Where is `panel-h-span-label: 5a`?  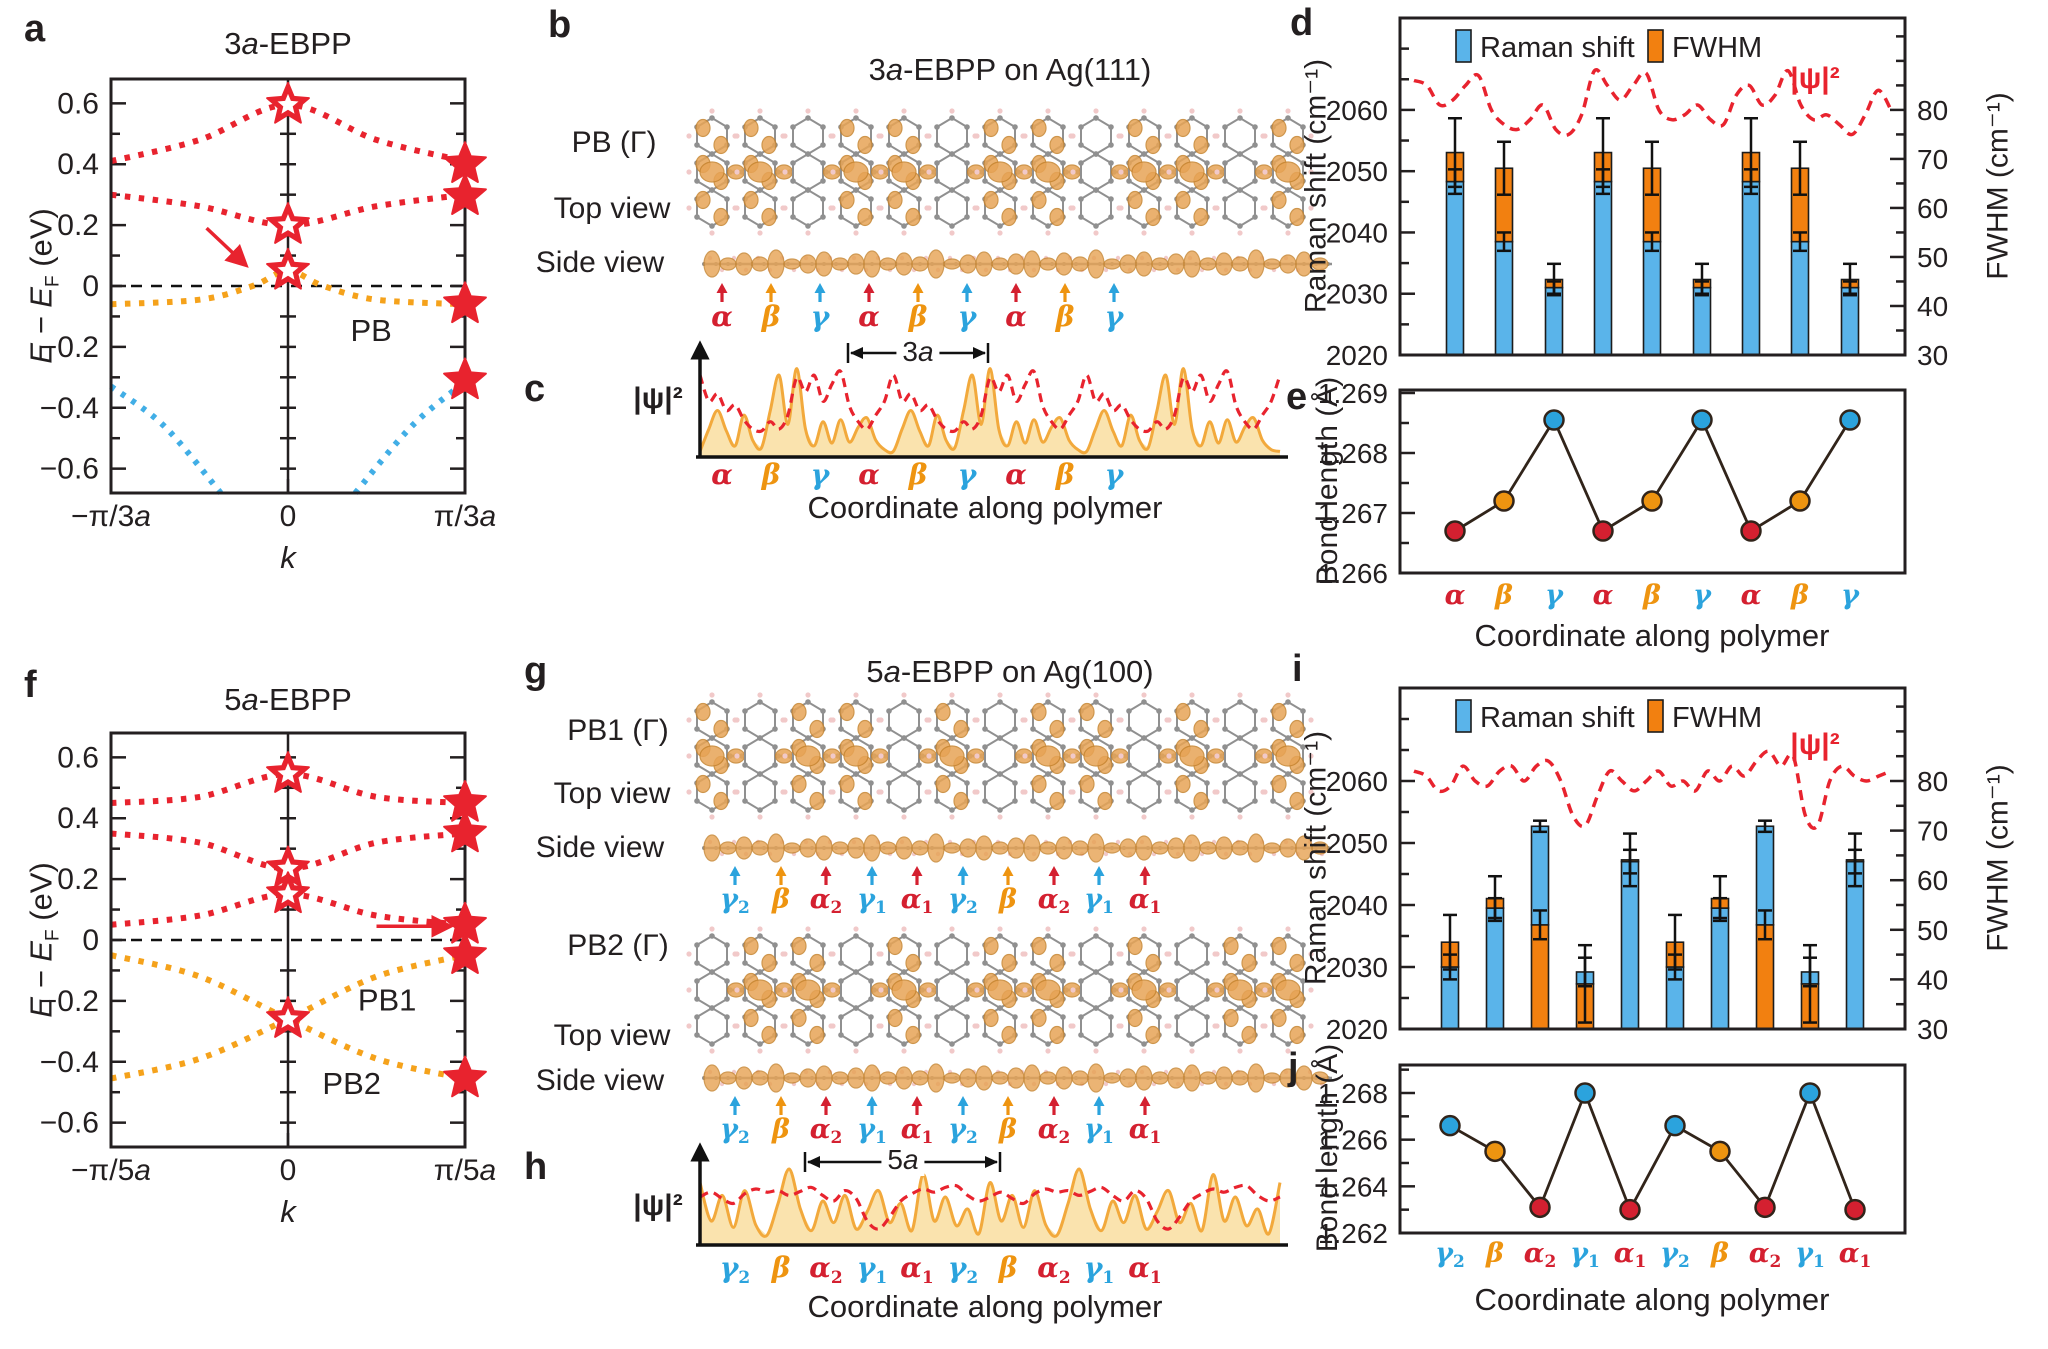 panel-h-span-label: 5a is located at coordinates (903, 1160).